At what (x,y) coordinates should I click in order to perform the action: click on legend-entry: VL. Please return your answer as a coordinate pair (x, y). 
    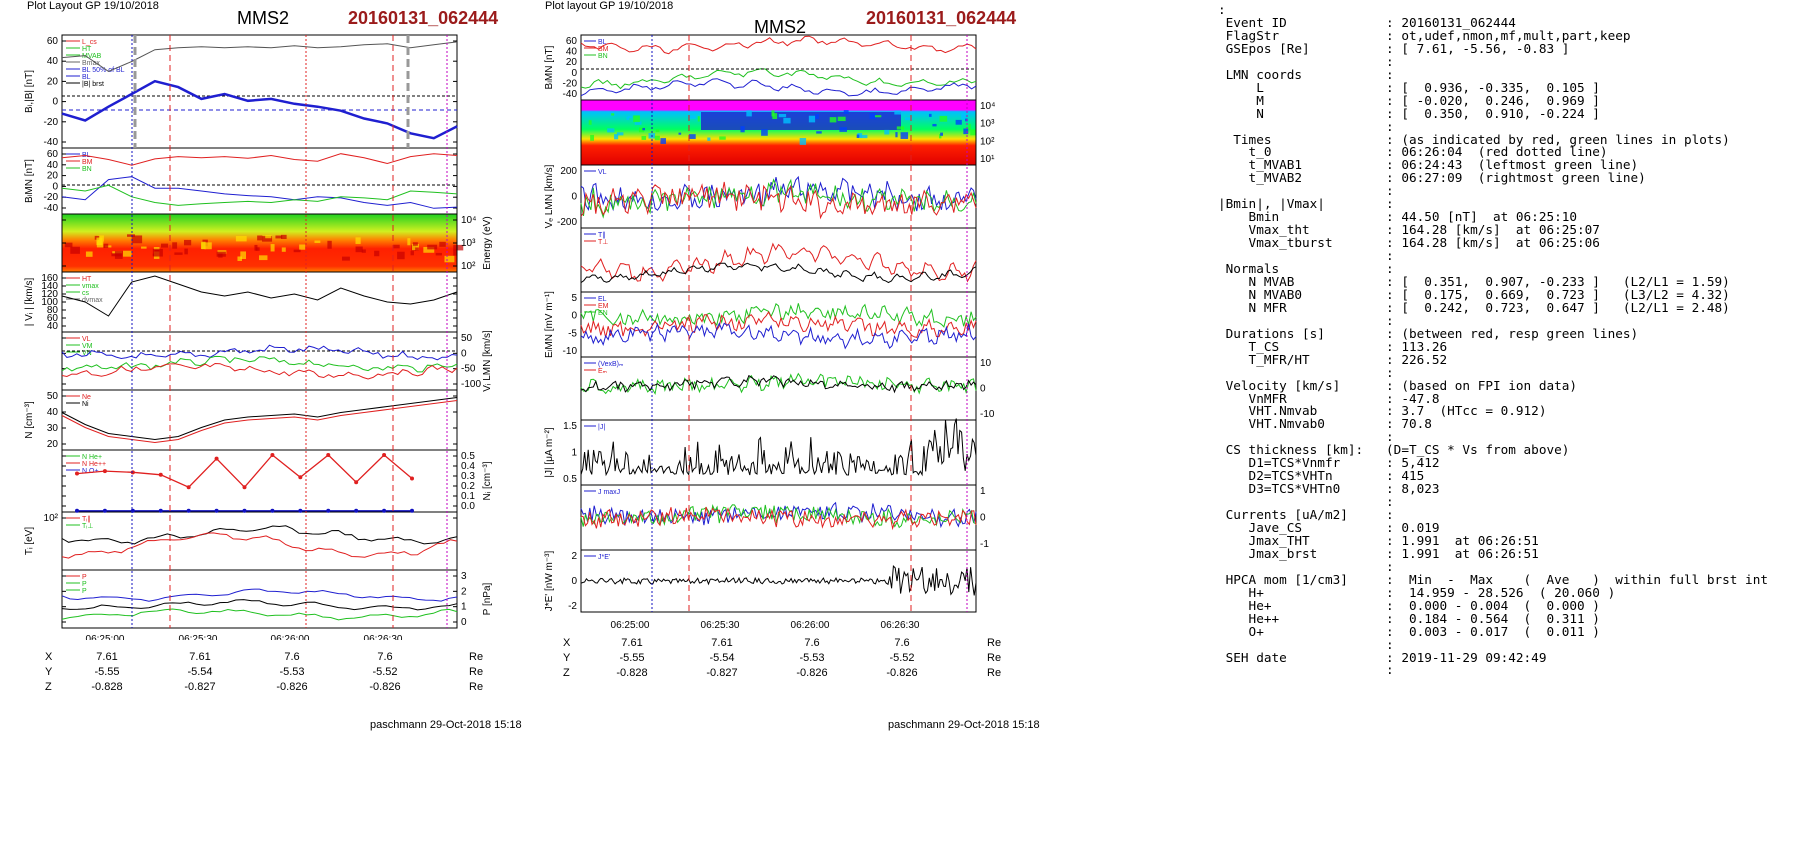
    Looking at the image, I should click on (86, 339).